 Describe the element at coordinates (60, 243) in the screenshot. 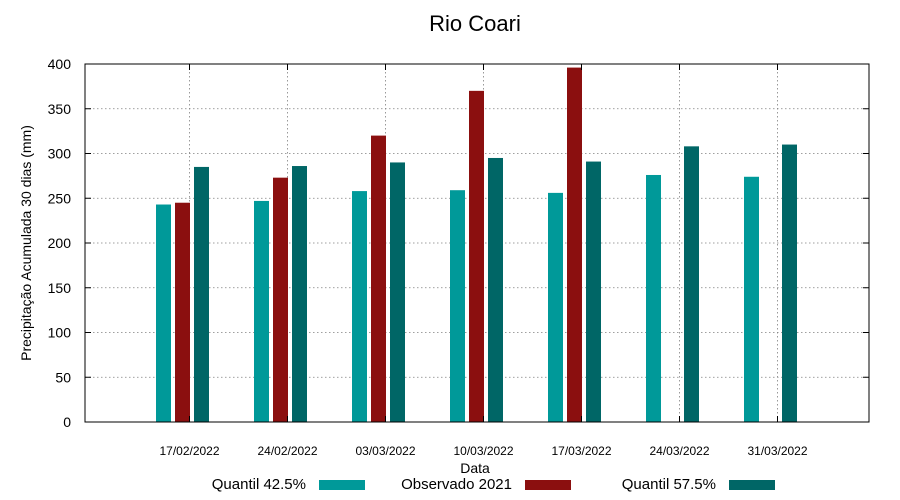

I see `y-tick-label: 200` at that location.